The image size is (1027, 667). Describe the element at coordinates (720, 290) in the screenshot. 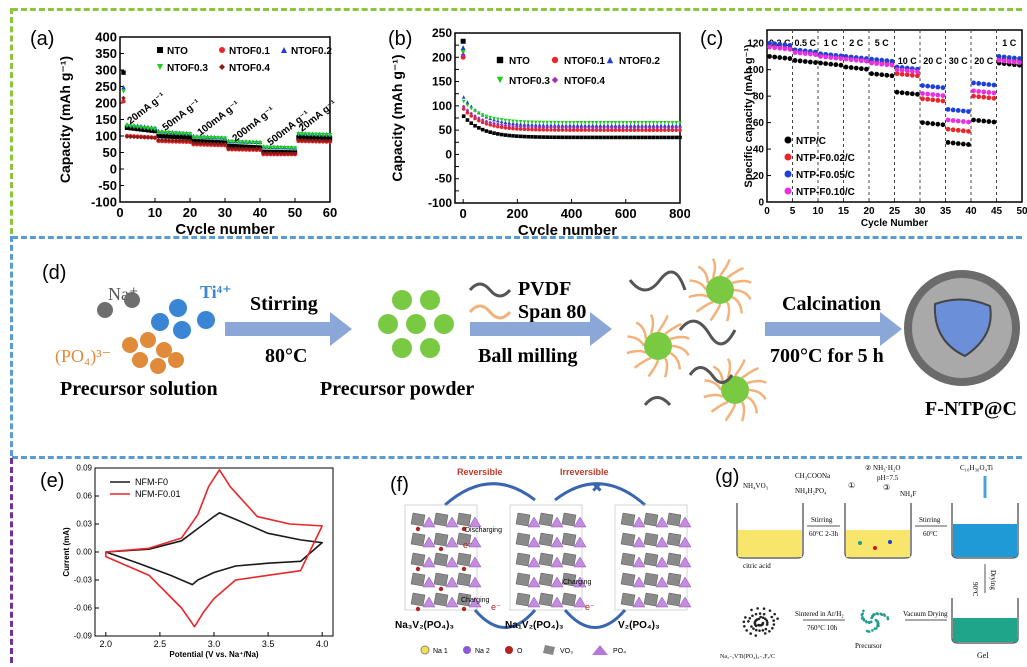

I see `precursor-particle` at that location.